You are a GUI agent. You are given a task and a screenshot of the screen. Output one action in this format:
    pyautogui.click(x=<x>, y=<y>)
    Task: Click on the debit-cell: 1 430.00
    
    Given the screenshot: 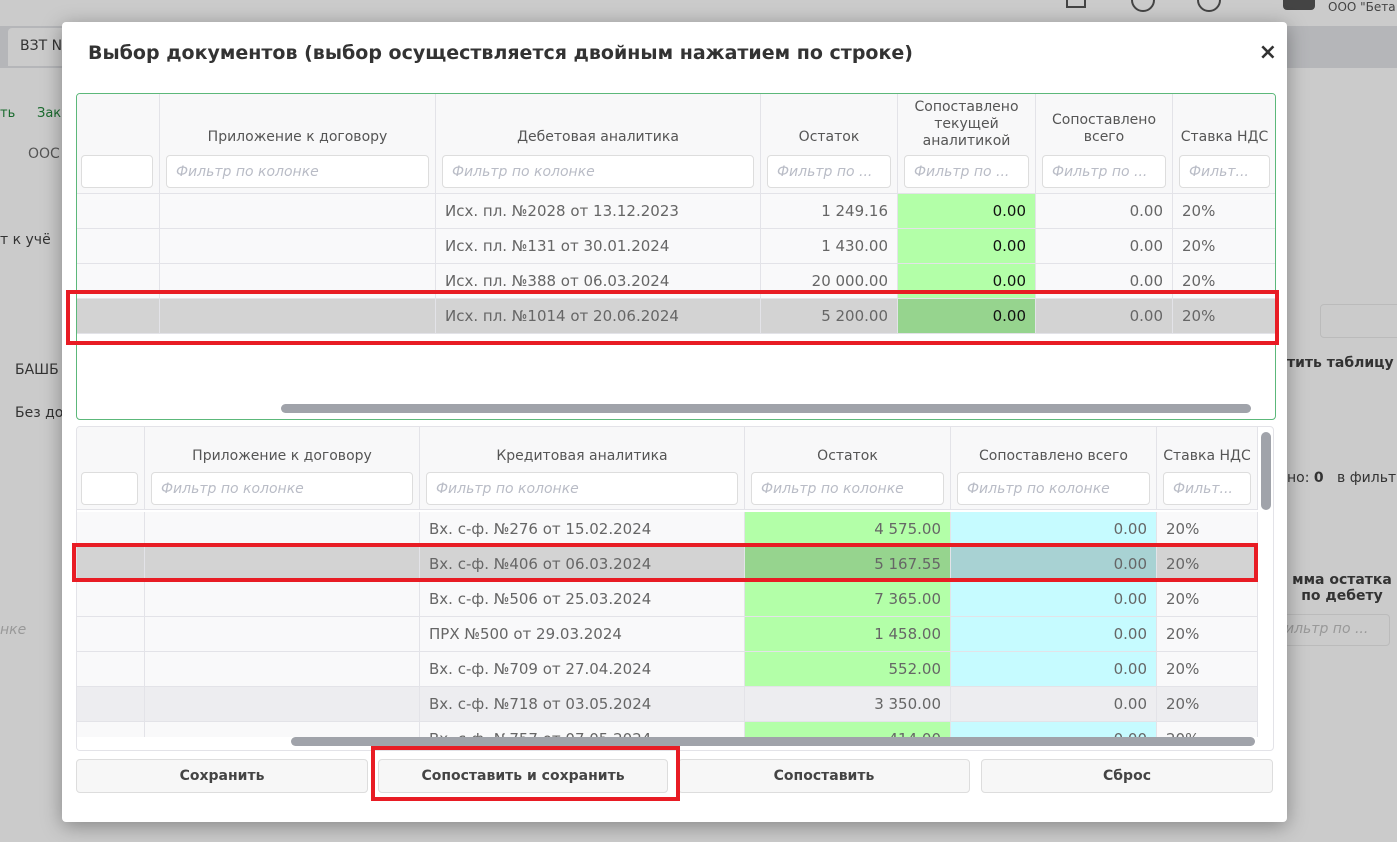 What is the action you would take?
    pyautogui.click(x=829, y=246)
    